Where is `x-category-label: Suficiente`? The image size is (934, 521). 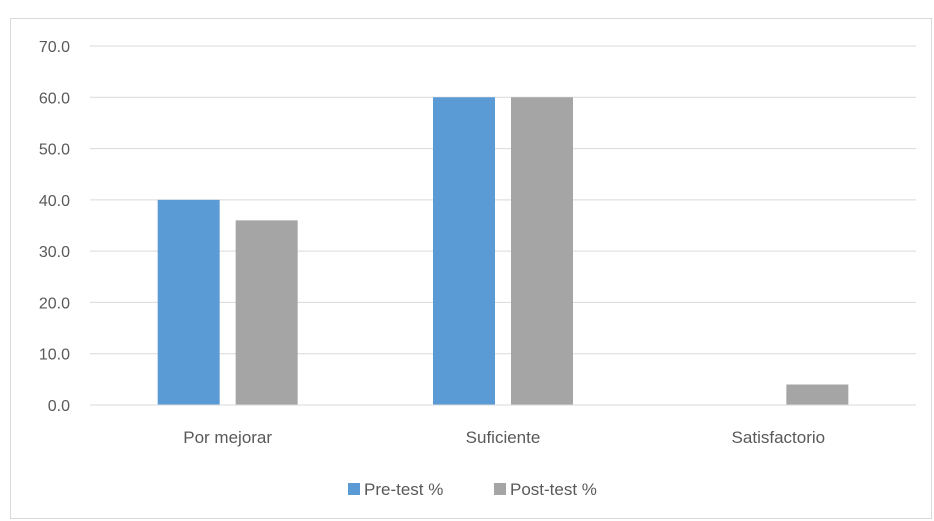
x-category-label: Suficiente is located at coordinates (503, 437).